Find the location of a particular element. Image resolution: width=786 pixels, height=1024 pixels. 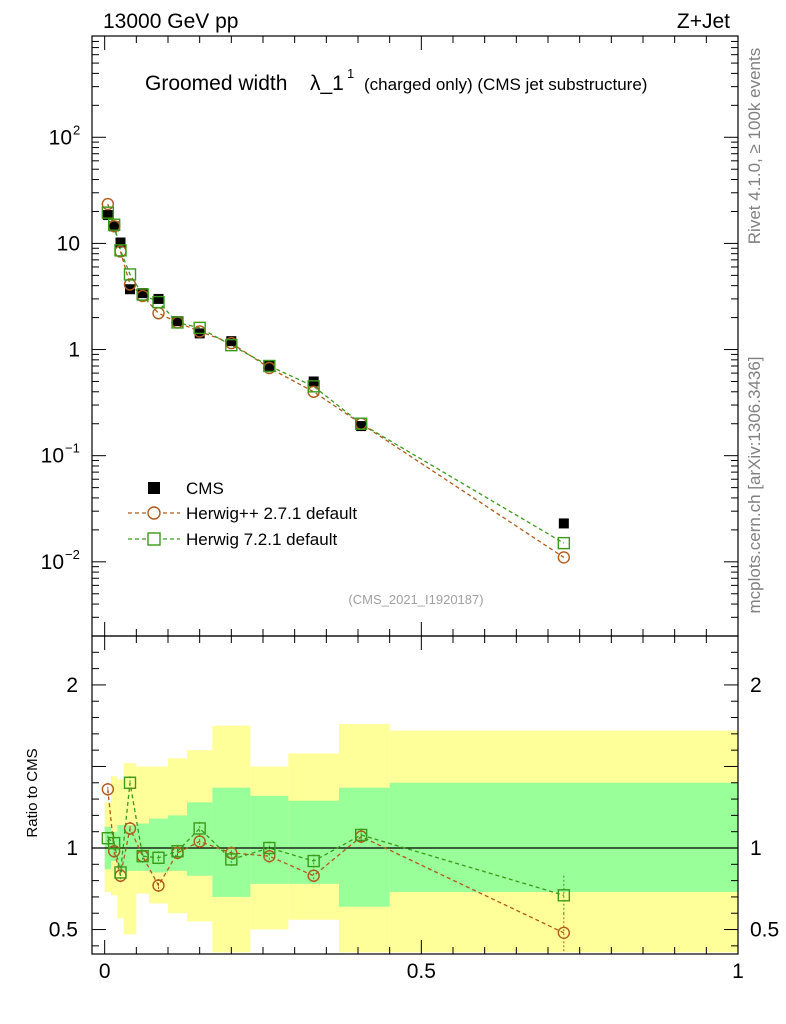

main-y-tick-label-exponent: −2 is located at coordinates (72, 554).